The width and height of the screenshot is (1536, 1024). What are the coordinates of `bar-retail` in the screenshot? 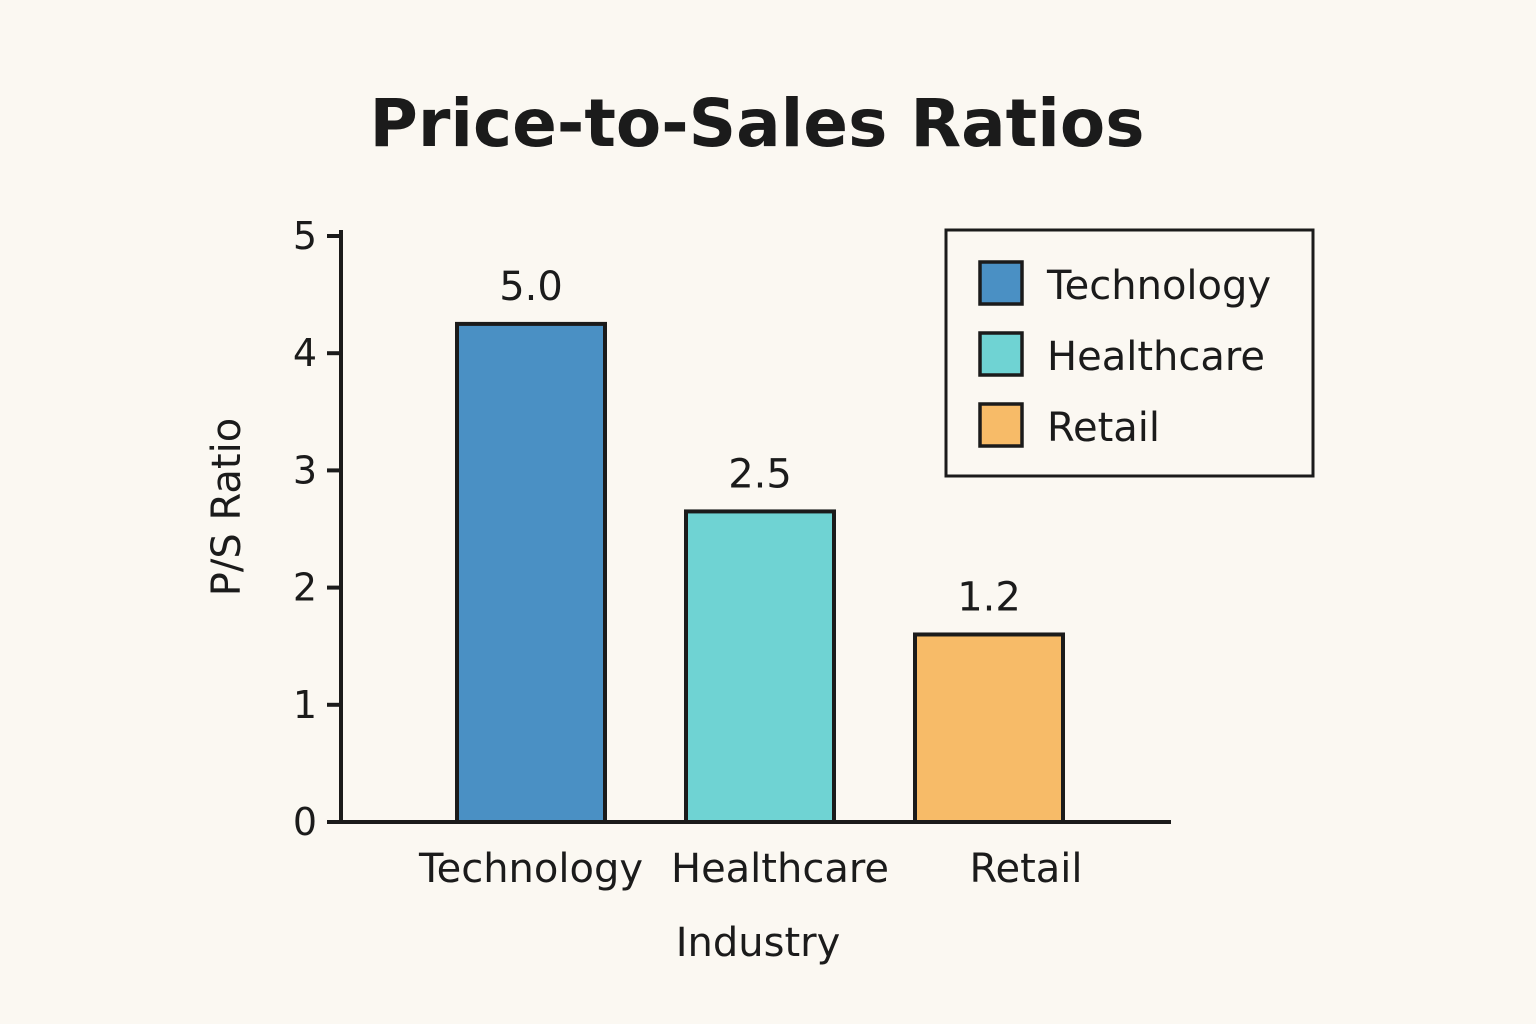 It's located at (989, 728).